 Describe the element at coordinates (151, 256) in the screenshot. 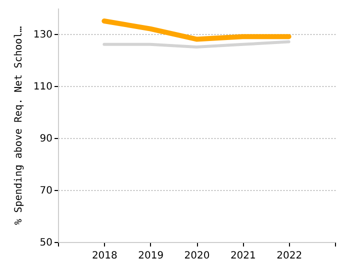

I see `x-tick-label: 2019` at that location.